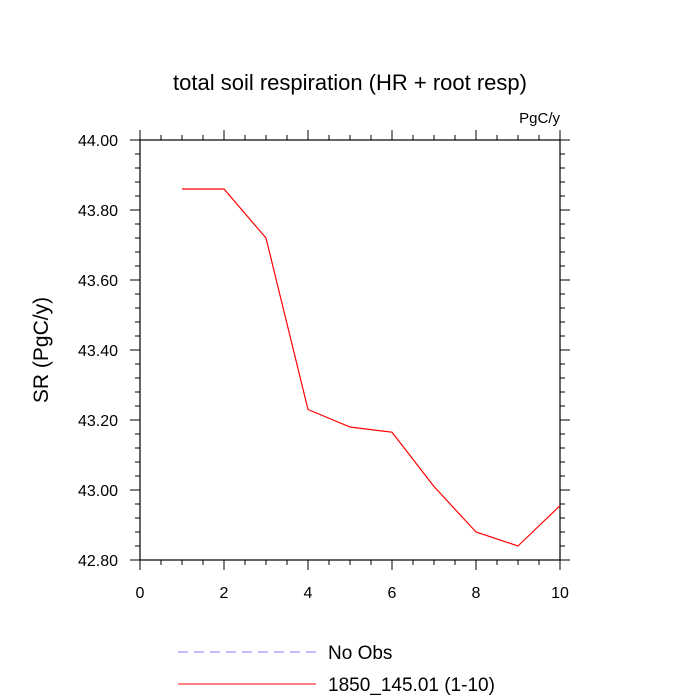  What do you see at coordinates (98, 491) in the screenshot?
I see `y-tick-label: 43.00` at bounding box center [98, 491].